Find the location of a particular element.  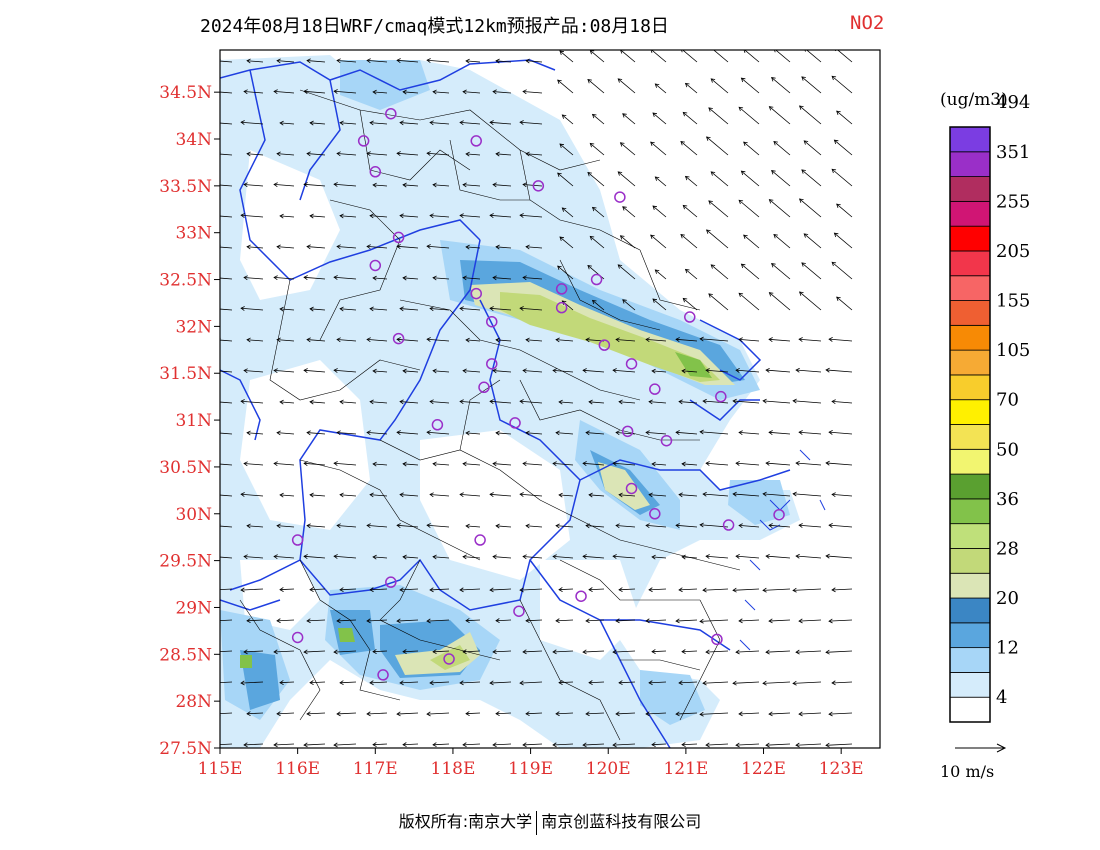

copyright-footer: 版权所有:南京大学 南京创蓝科技有限公司 is located at coordinates (550, 821).